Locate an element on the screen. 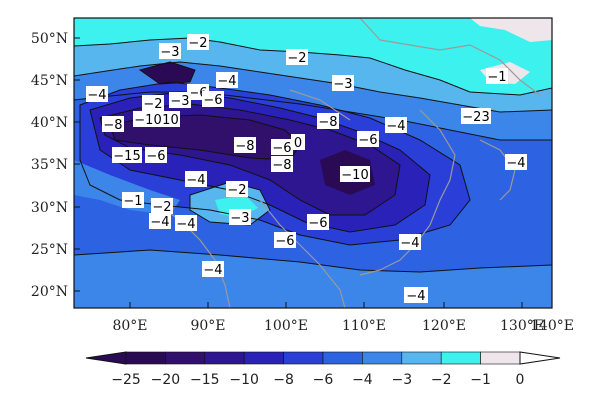 The width and height of the screenshot is (600, 411). light-region-north is located at coordinates (511, 30).